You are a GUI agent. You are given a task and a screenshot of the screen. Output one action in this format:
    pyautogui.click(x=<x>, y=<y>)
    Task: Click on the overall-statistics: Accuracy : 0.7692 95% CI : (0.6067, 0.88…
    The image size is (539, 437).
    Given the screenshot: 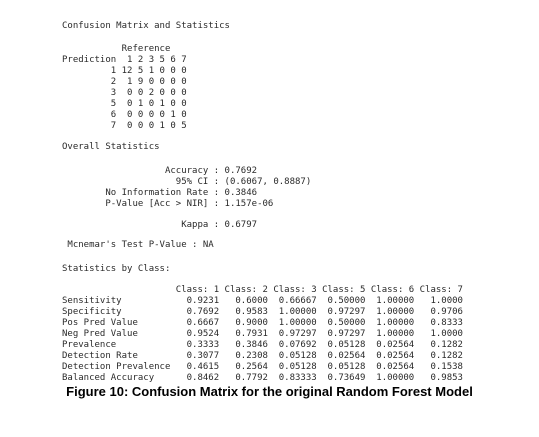 What is the action you would take?
    pyautogui.click(x=208, y=187)
    